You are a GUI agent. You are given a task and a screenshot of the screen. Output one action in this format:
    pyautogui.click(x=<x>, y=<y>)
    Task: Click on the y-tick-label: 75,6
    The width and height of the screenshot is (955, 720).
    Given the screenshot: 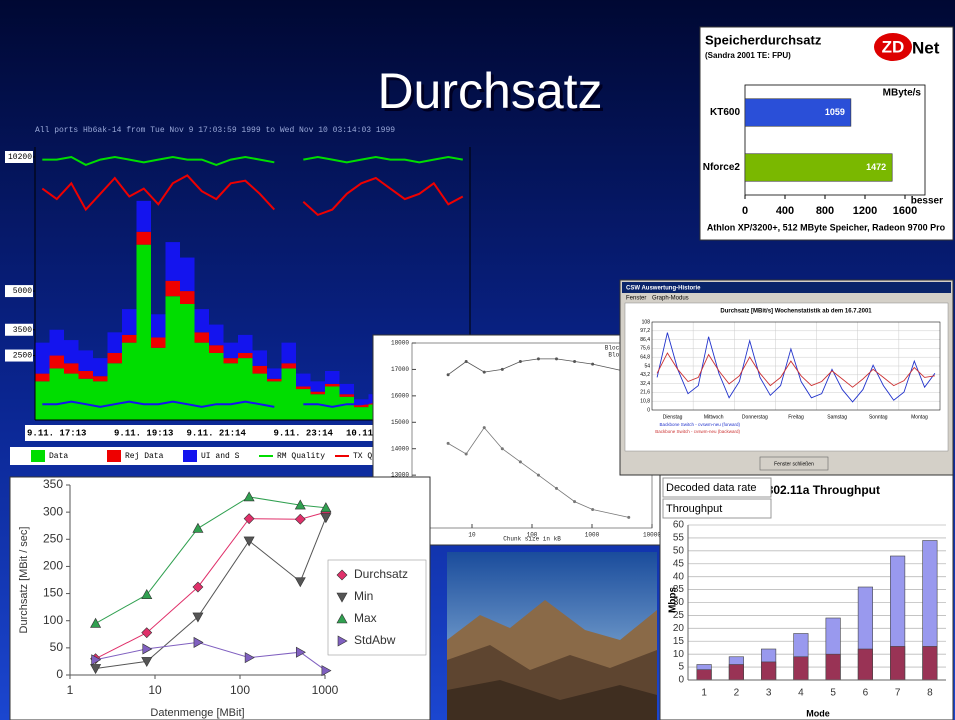 What is the action you would take?
    pyautogui.click(x=645, y=349)
    